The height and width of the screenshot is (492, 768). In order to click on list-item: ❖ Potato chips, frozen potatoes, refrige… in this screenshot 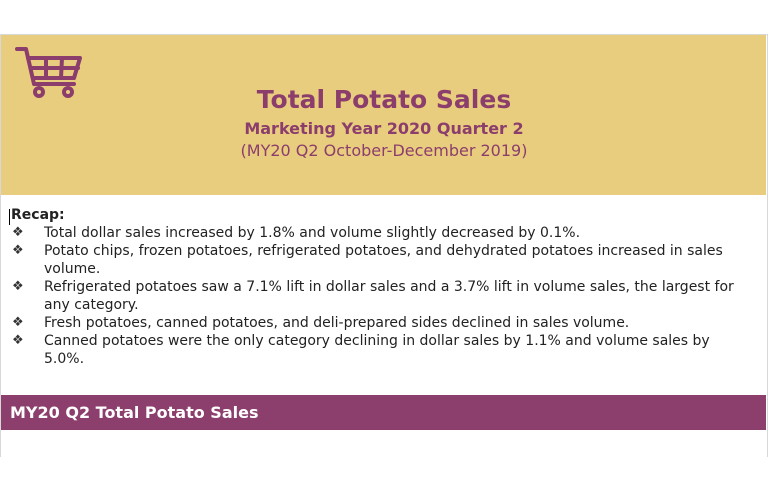, I will do `click(381, 260)`.